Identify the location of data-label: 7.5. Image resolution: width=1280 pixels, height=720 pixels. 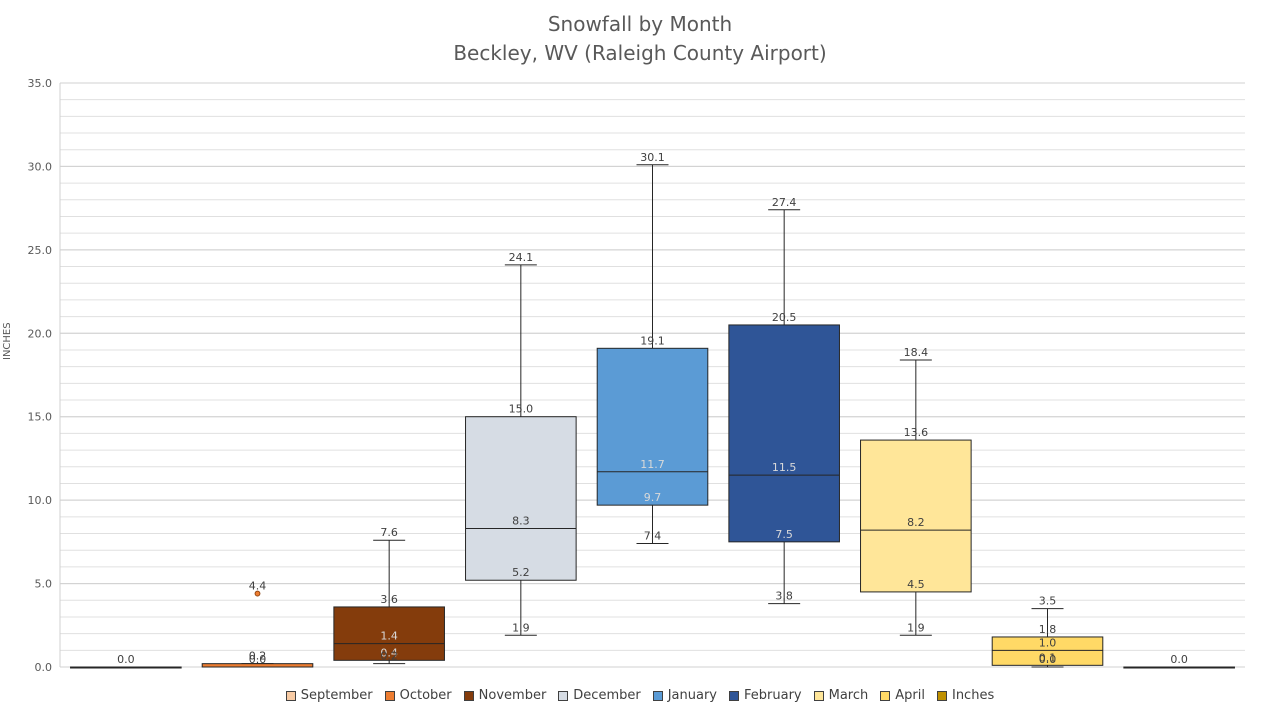
(784, 534).